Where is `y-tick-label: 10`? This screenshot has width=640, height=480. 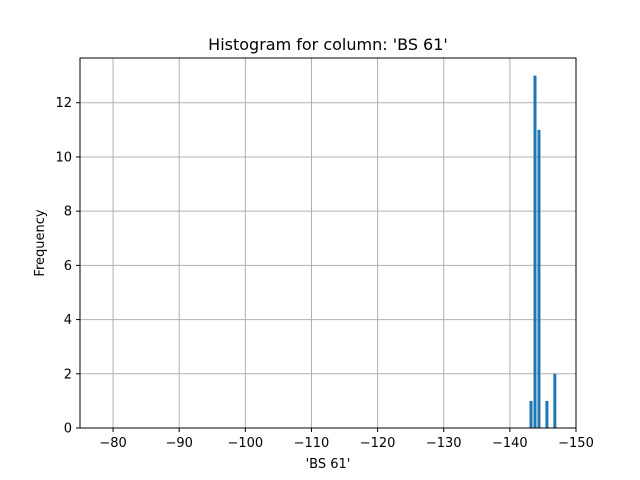
y-tick-label: 10 is located at coordinates (63, 157).